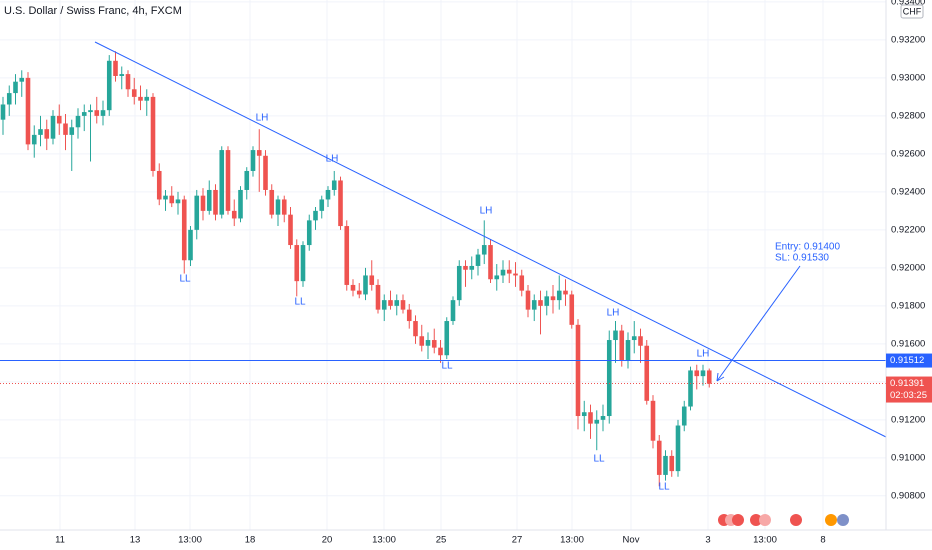 The image size is (932, 550). What do you see at coordinates (909, 275) in the screenshot?
I see `price-axis` at bounding box center [909, 275].